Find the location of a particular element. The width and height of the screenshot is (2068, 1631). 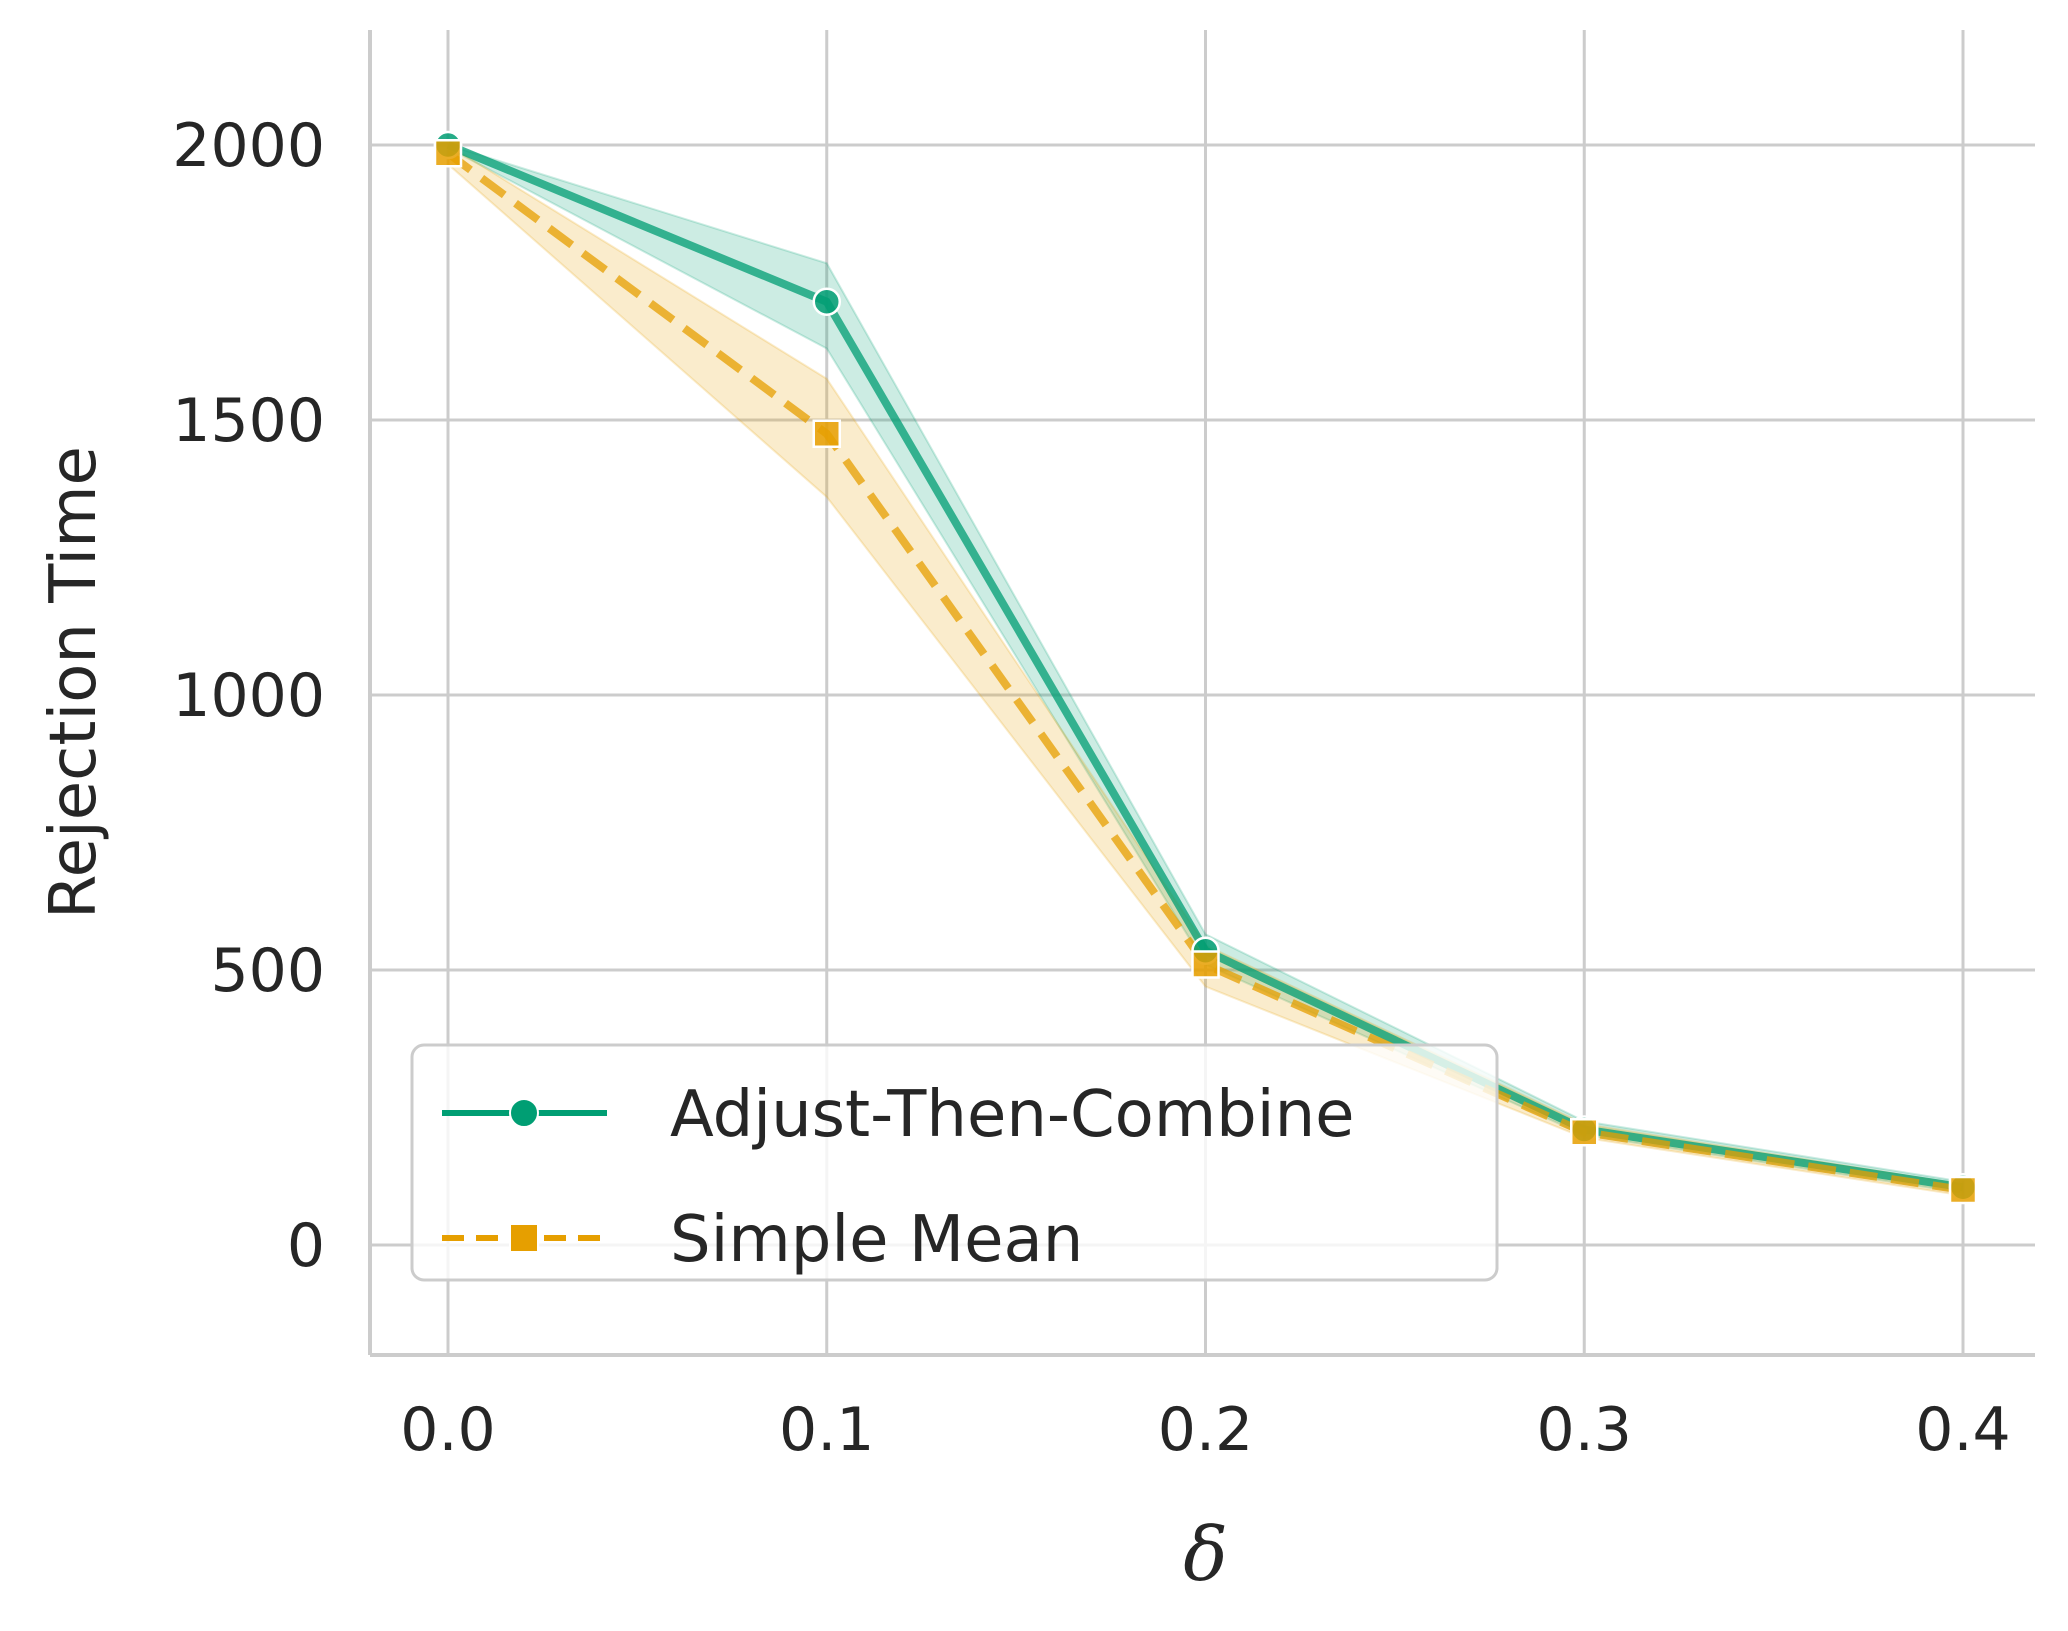

legend-items: Adjust-Then-Combine Simple Mean is located at coordinates (898, 1177).